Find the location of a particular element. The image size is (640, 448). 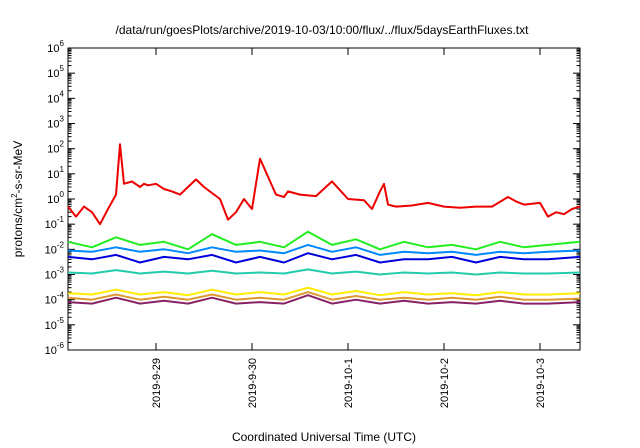

y-axis-title: protons/cm2-s-sr-MeV is located at coordinates (17, 199).